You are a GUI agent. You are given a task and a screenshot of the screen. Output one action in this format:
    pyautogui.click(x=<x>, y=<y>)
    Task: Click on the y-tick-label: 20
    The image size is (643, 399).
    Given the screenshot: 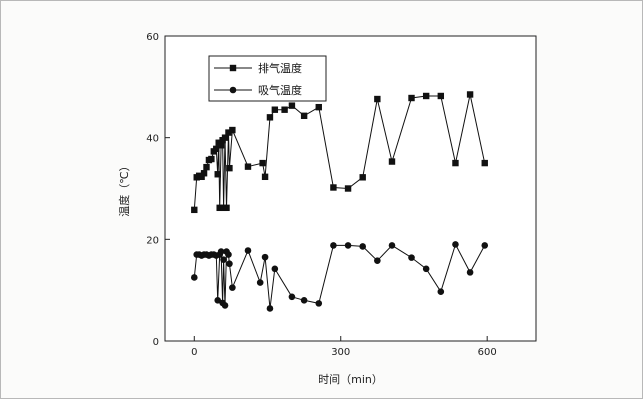 What is the action you would take?
    pyautogui.click(x=152, y=240)
    